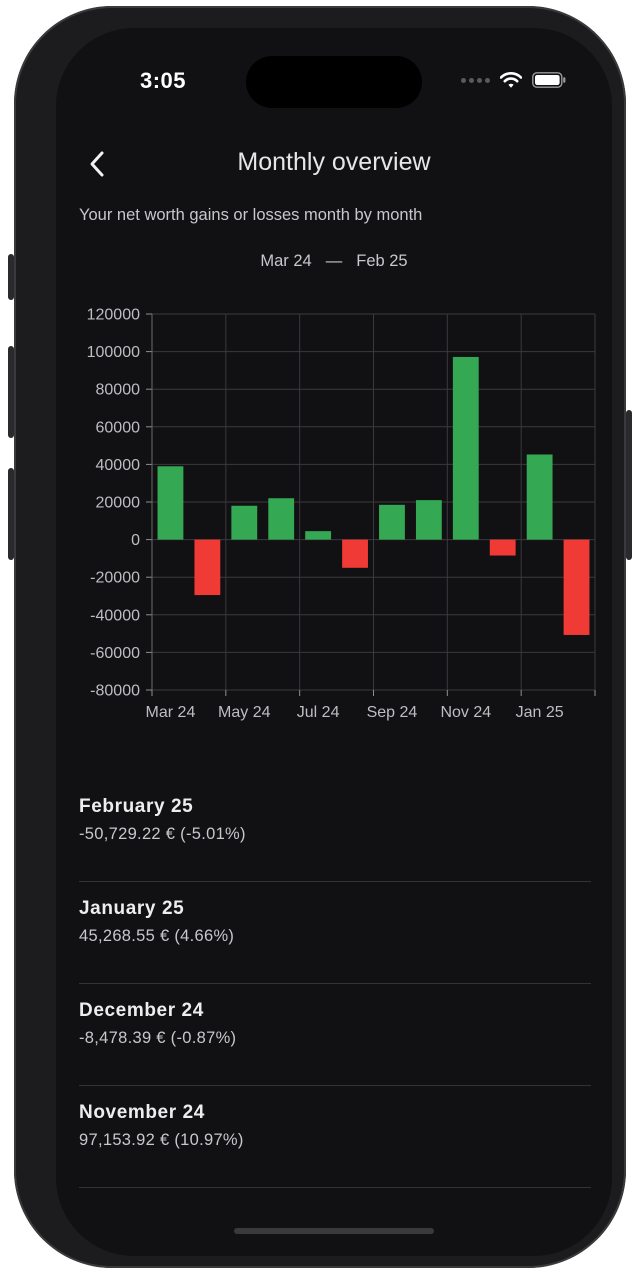 The image size is (640, 1273). I want to click on month-value: -50,729.22 € (-5.01%), so click(162, 834).